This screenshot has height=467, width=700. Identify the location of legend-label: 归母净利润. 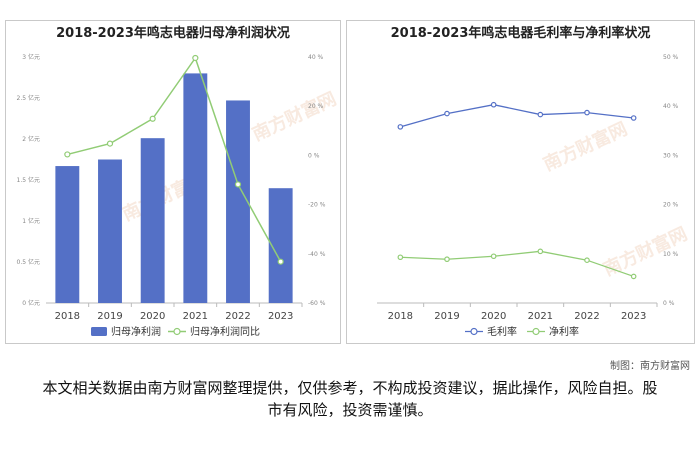
(136, 331).